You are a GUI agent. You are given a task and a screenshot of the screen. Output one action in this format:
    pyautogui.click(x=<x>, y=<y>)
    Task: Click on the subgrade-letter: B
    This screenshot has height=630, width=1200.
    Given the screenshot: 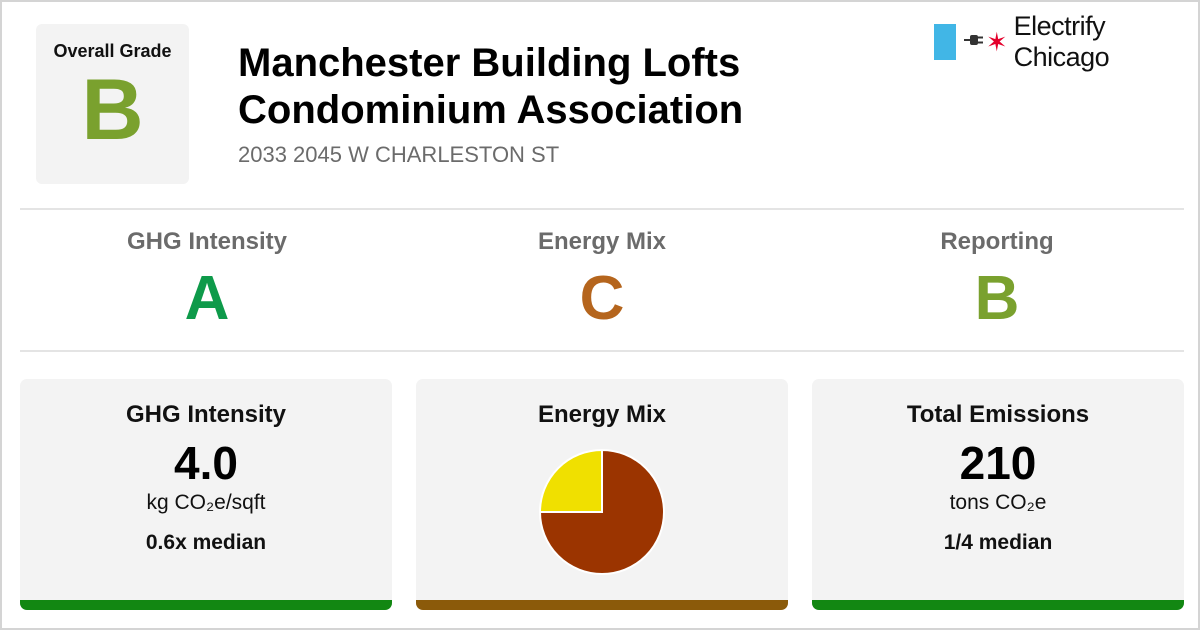 What is the action you would take?
    pyautogui.click(x=997, y=298)
    